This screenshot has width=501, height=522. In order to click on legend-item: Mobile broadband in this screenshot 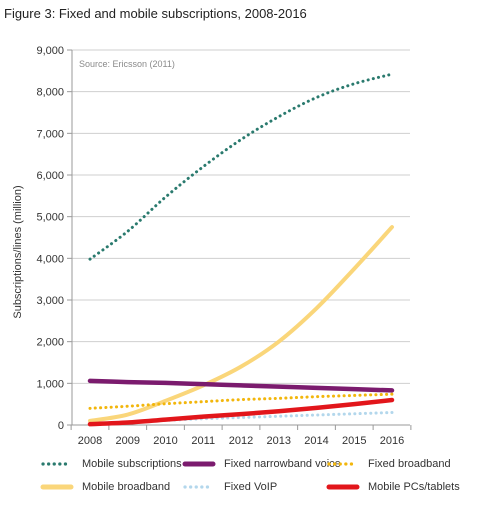, I will do `click(105, 487)`.